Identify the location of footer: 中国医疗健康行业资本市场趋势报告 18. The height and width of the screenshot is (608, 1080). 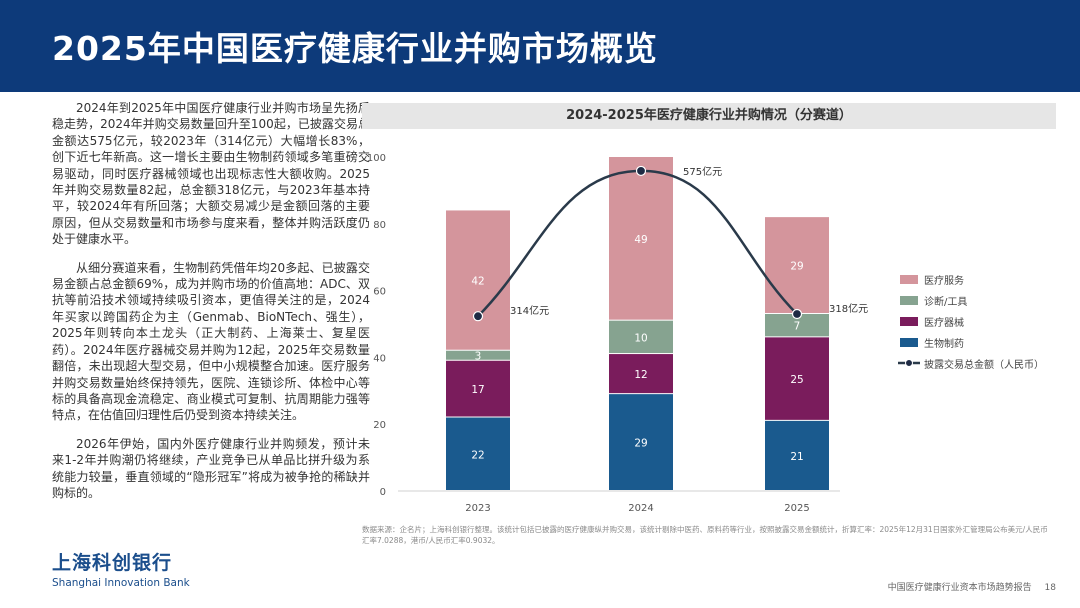
(967, 586).